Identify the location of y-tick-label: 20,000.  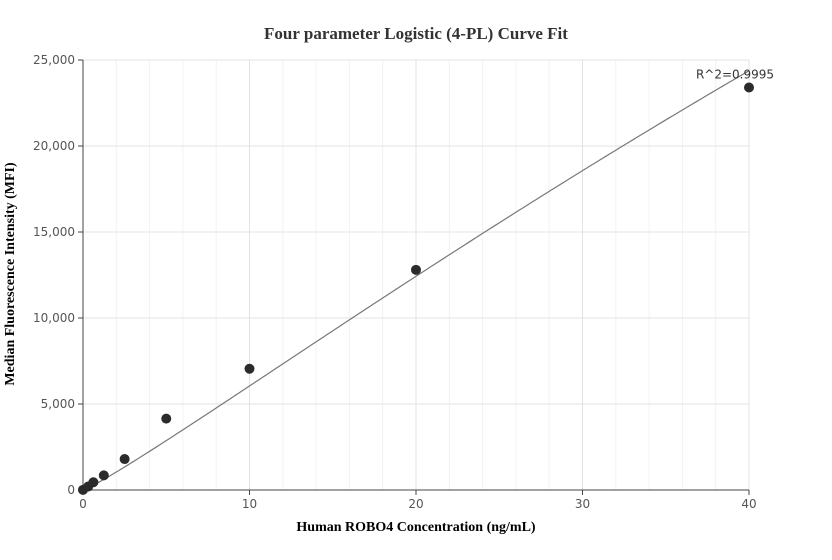
(54, 146).